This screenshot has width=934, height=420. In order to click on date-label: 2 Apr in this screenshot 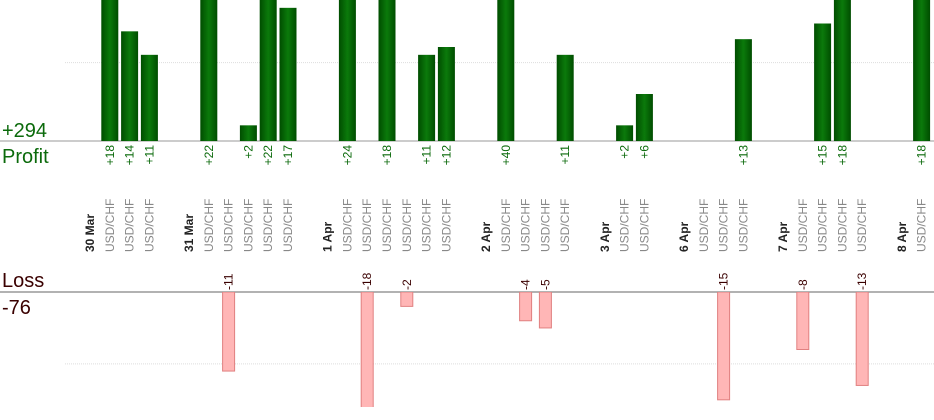, I will do `click(486, 236)`.